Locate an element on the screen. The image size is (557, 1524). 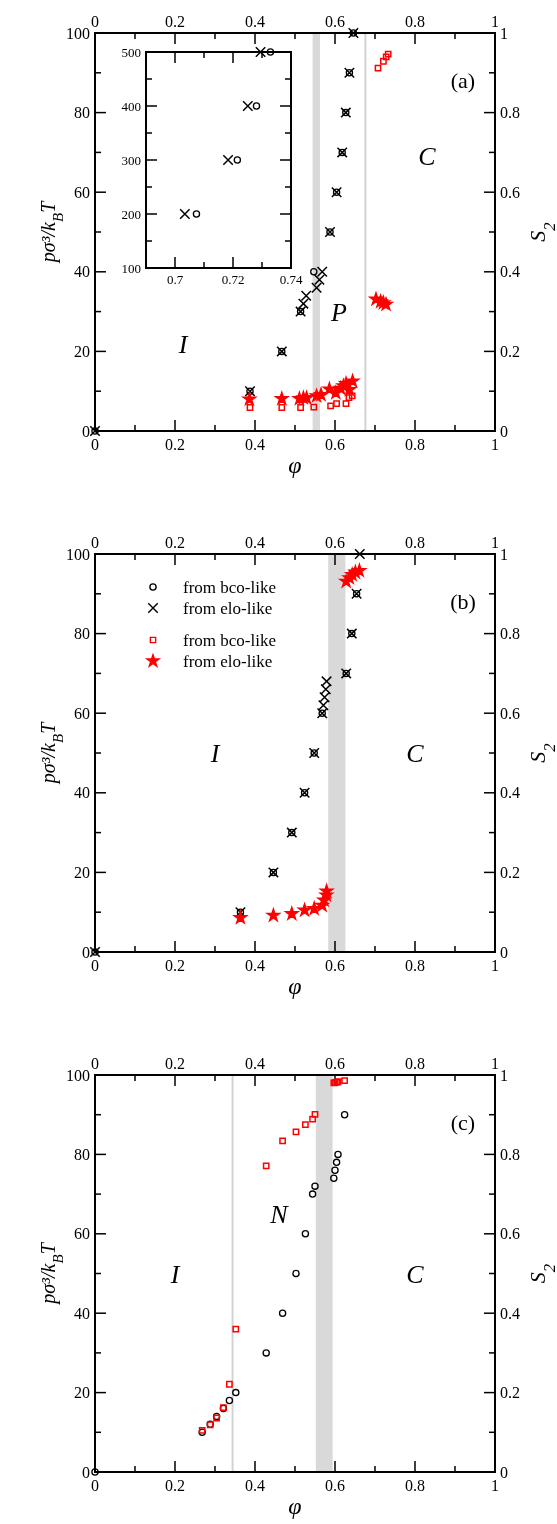
annotation: (a) is located at coordinates (463, 81).